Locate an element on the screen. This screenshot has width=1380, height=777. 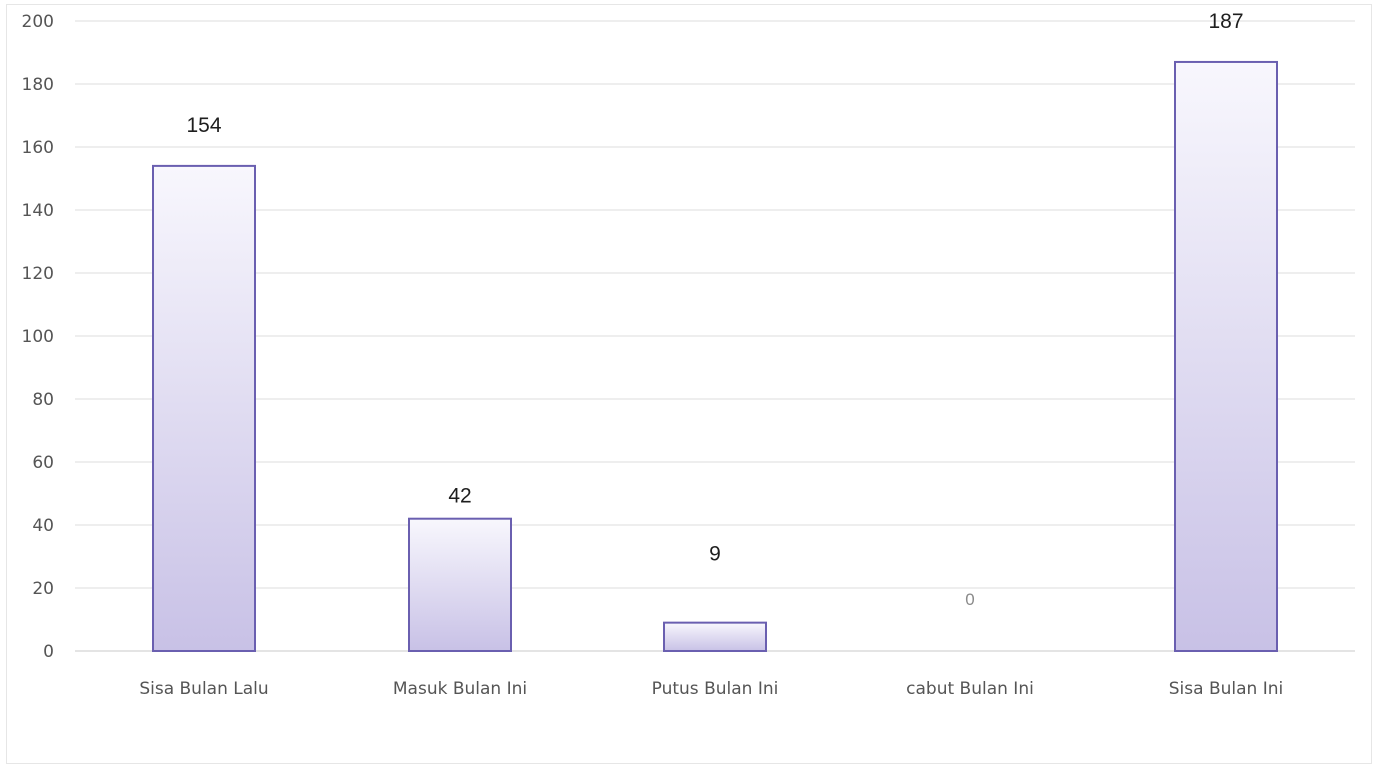
data-label: 9 is located at coordinates (715, 554).